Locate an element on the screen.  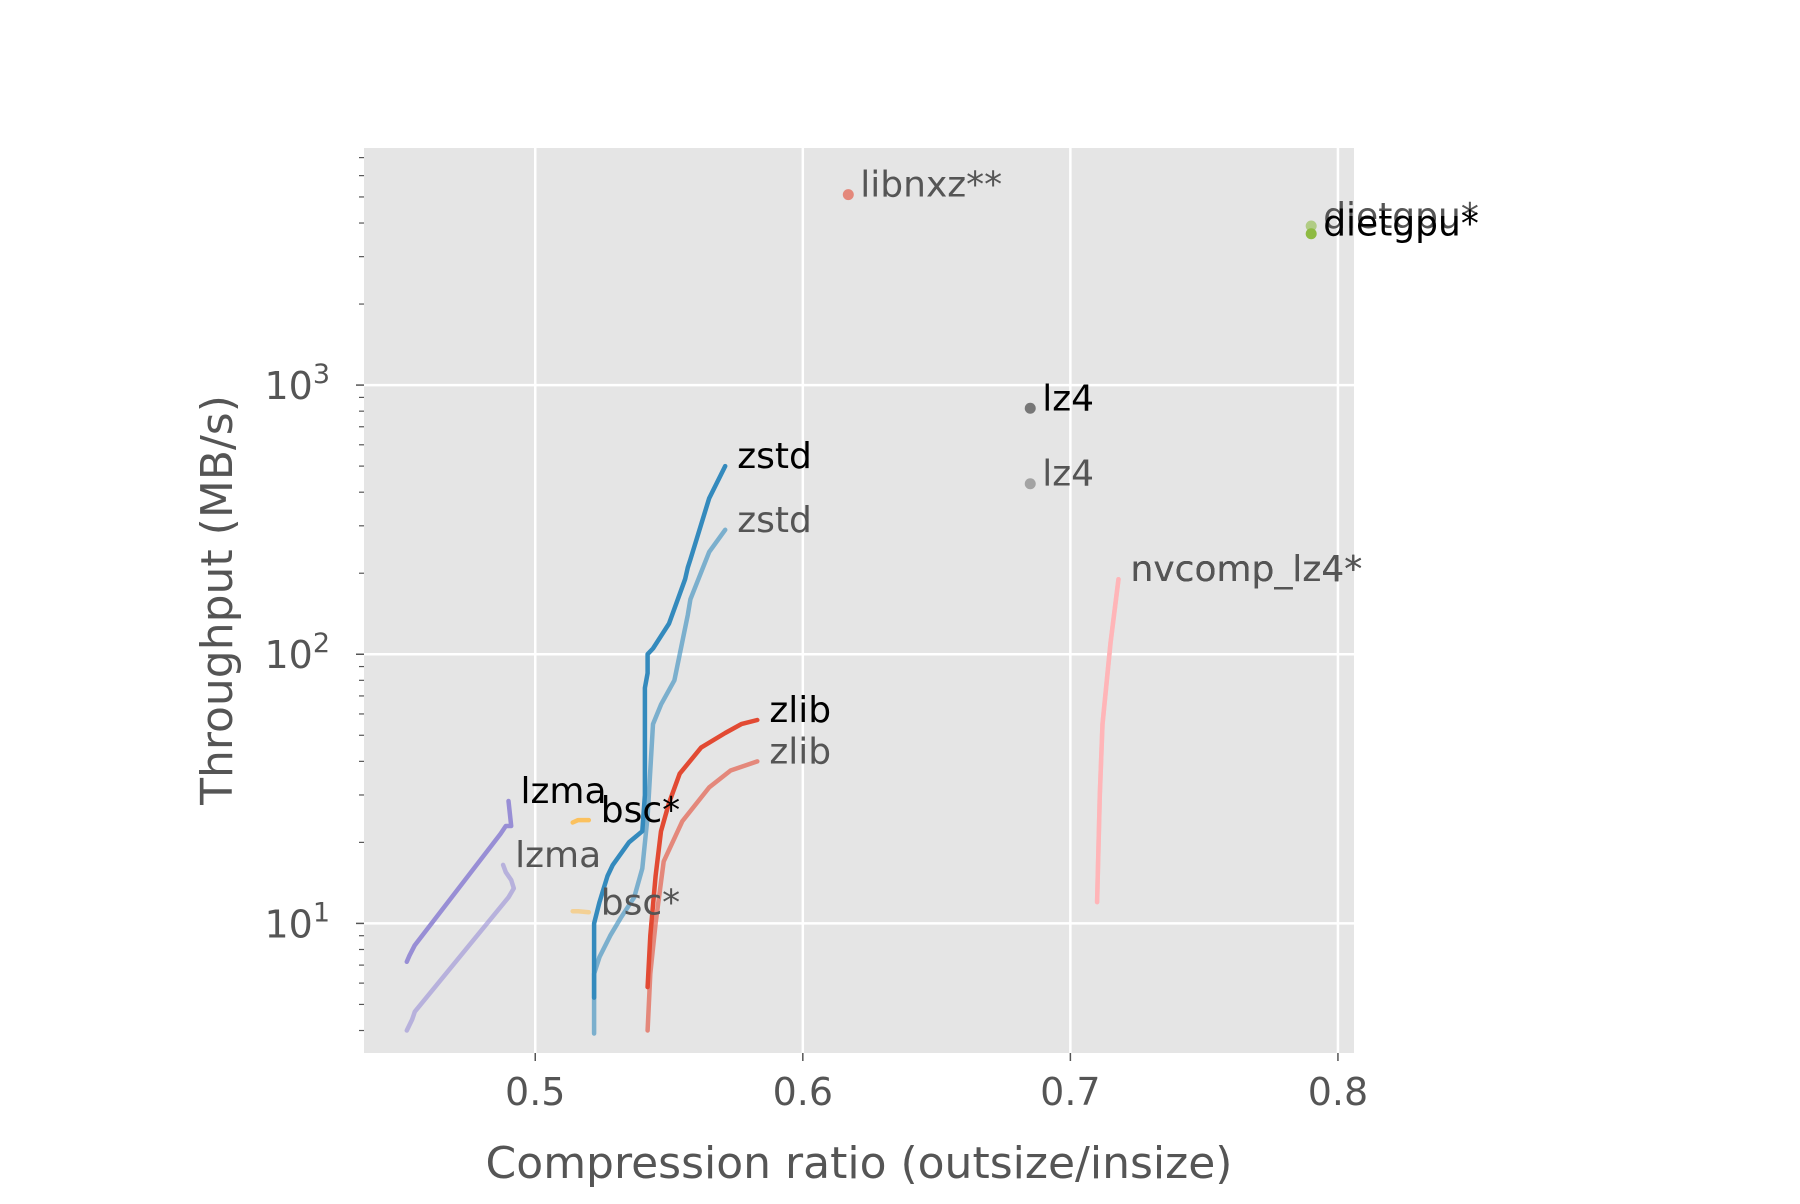
y-tick-label: 10² is located at coordinates (297, 652).